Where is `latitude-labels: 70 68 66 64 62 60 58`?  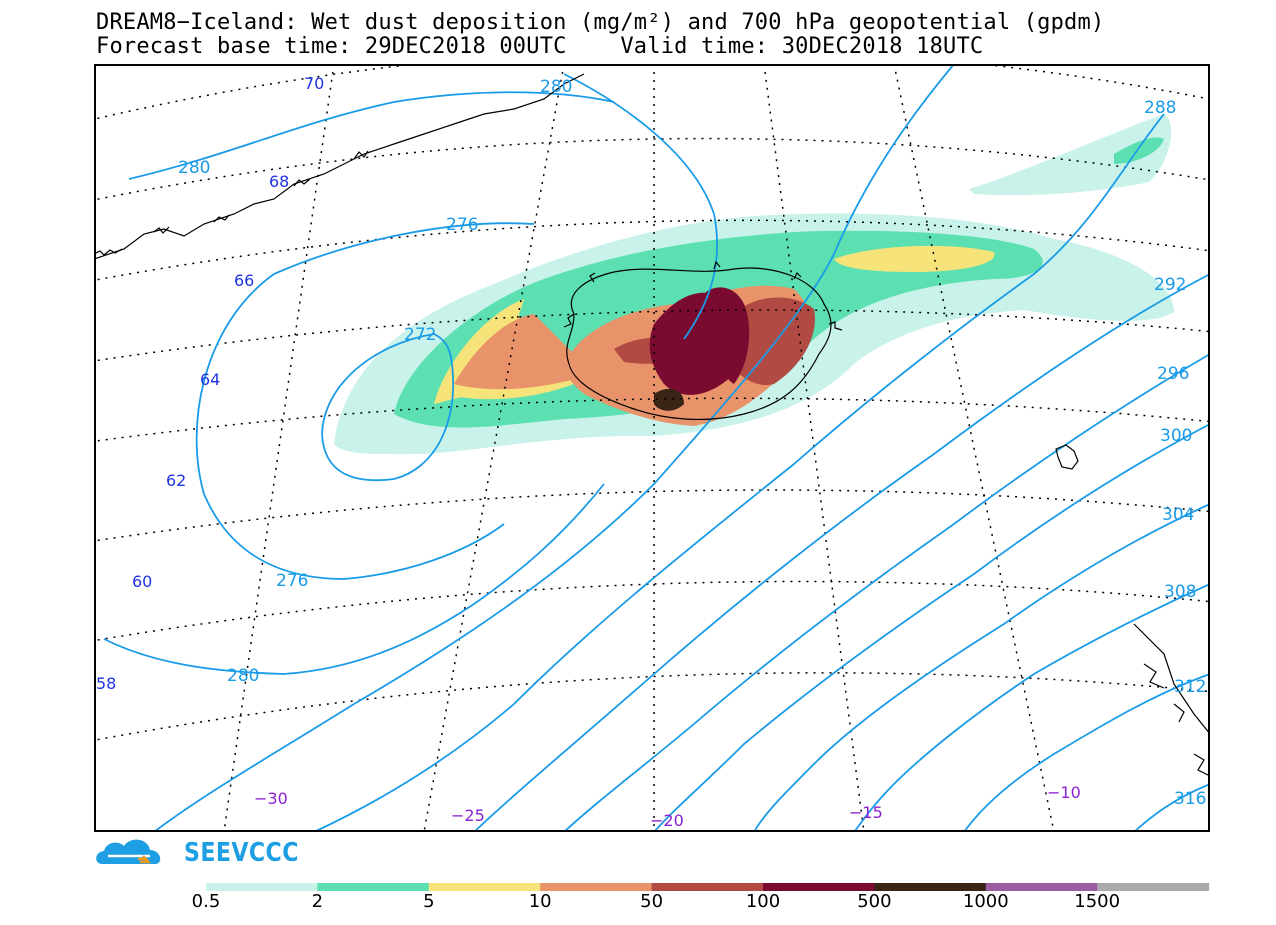
latitude-labels: 70 68 66 64 62 60 58 is located at coordinates (210, 383).